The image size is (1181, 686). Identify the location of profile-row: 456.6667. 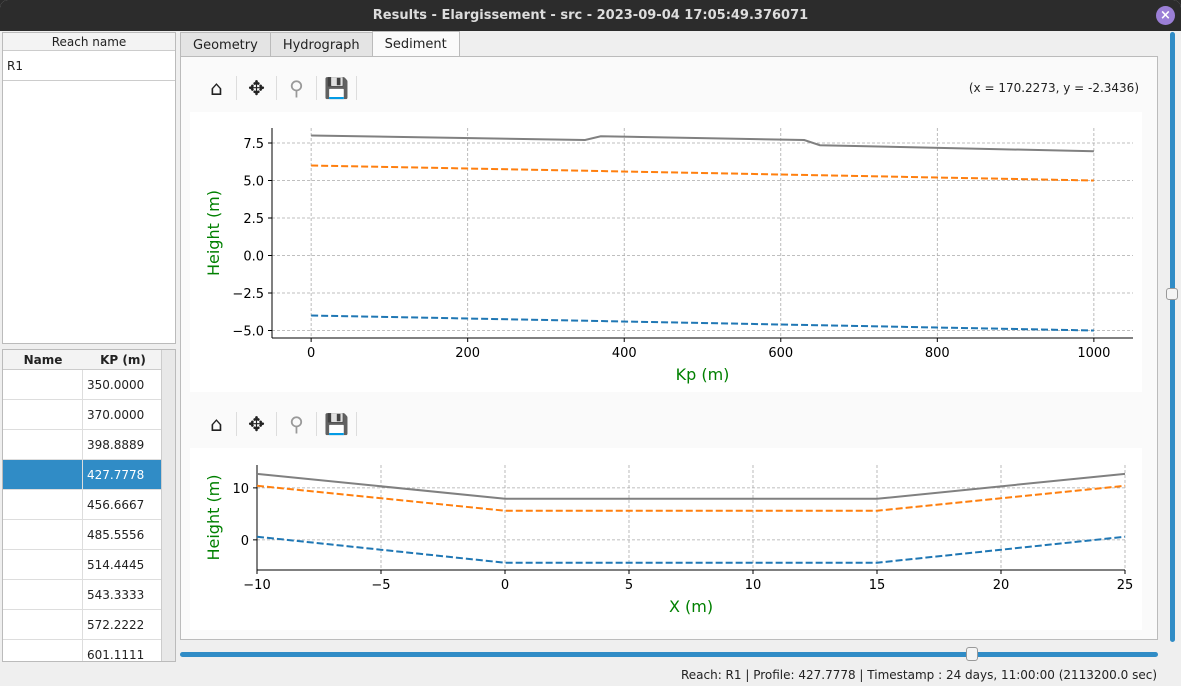
(89, 505).